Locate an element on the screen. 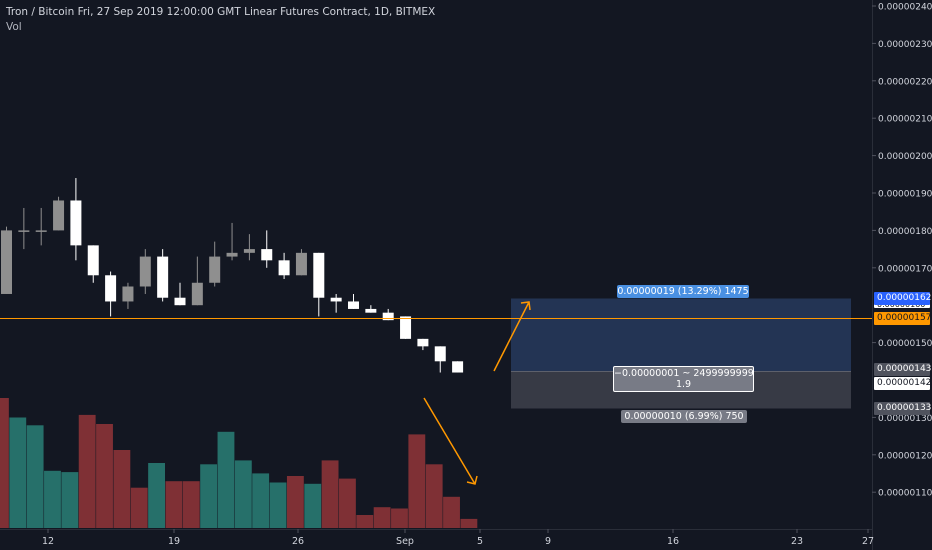 The height and width of the screenshot is (550, 932). price-tick-label: 0.00000180 is located at coordinates (905, 232).